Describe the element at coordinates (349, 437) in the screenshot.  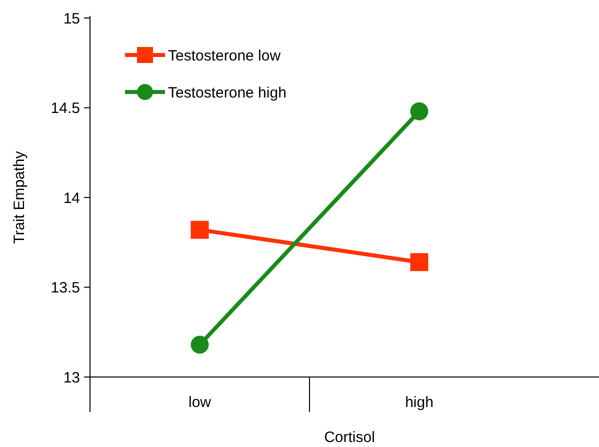
I see `x-axis-title: Cortisol` at that location.